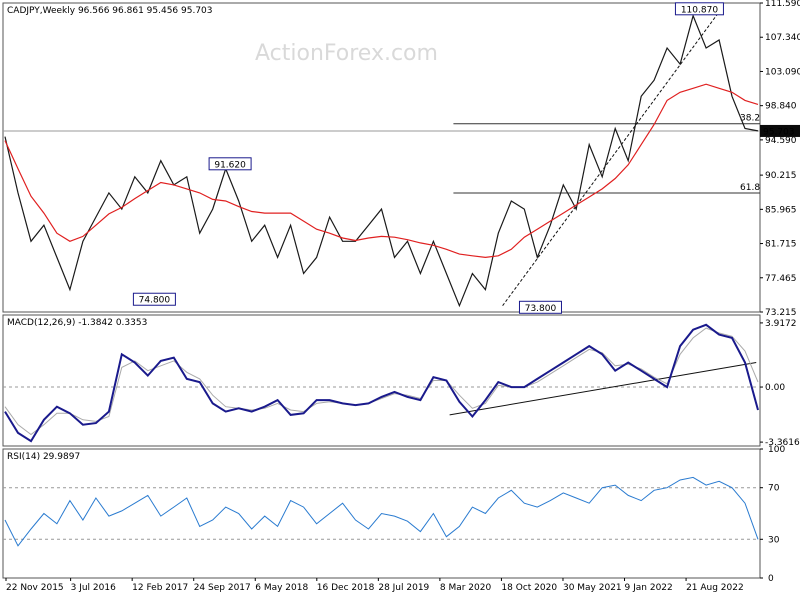 The width and height of the screenshot is (800, 604). Describe the element at coordinates (222, 588) in the screenshot. I see `x-tick-label: 24 Sep 2017` at that location.